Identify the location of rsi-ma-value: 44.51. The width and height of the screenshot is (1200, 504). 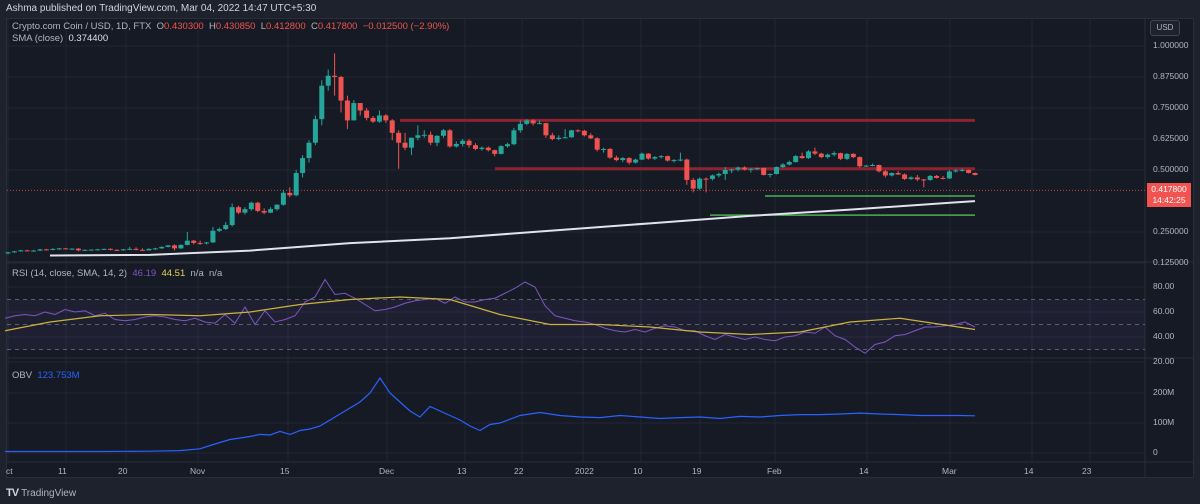
(173, 273).